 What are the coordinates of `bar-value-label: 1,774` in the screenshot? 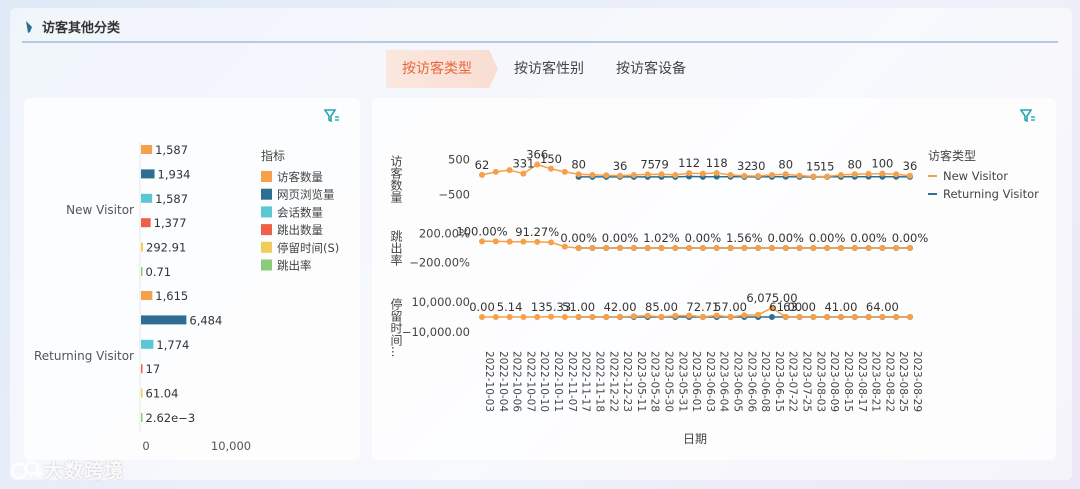 It's located at (172, 345).